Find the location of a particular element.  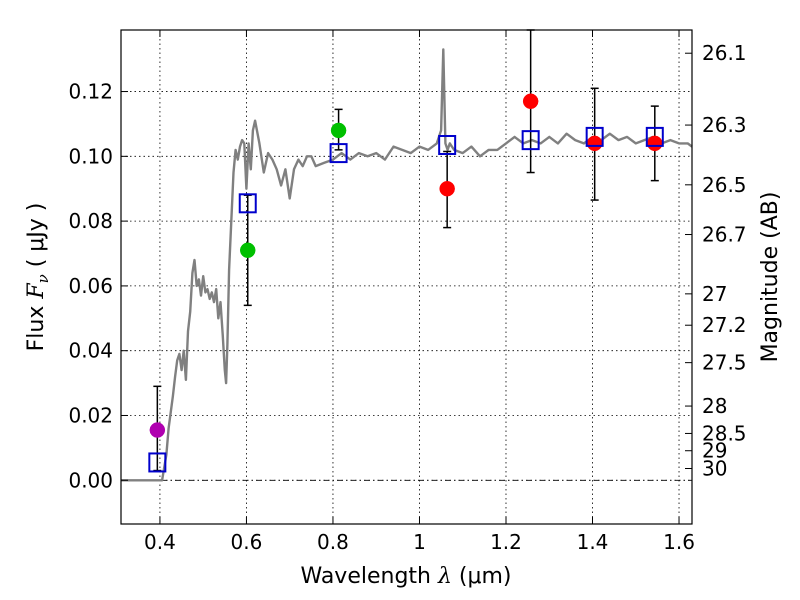

x-tick-label: 1 is located at coordinates (419, 542).